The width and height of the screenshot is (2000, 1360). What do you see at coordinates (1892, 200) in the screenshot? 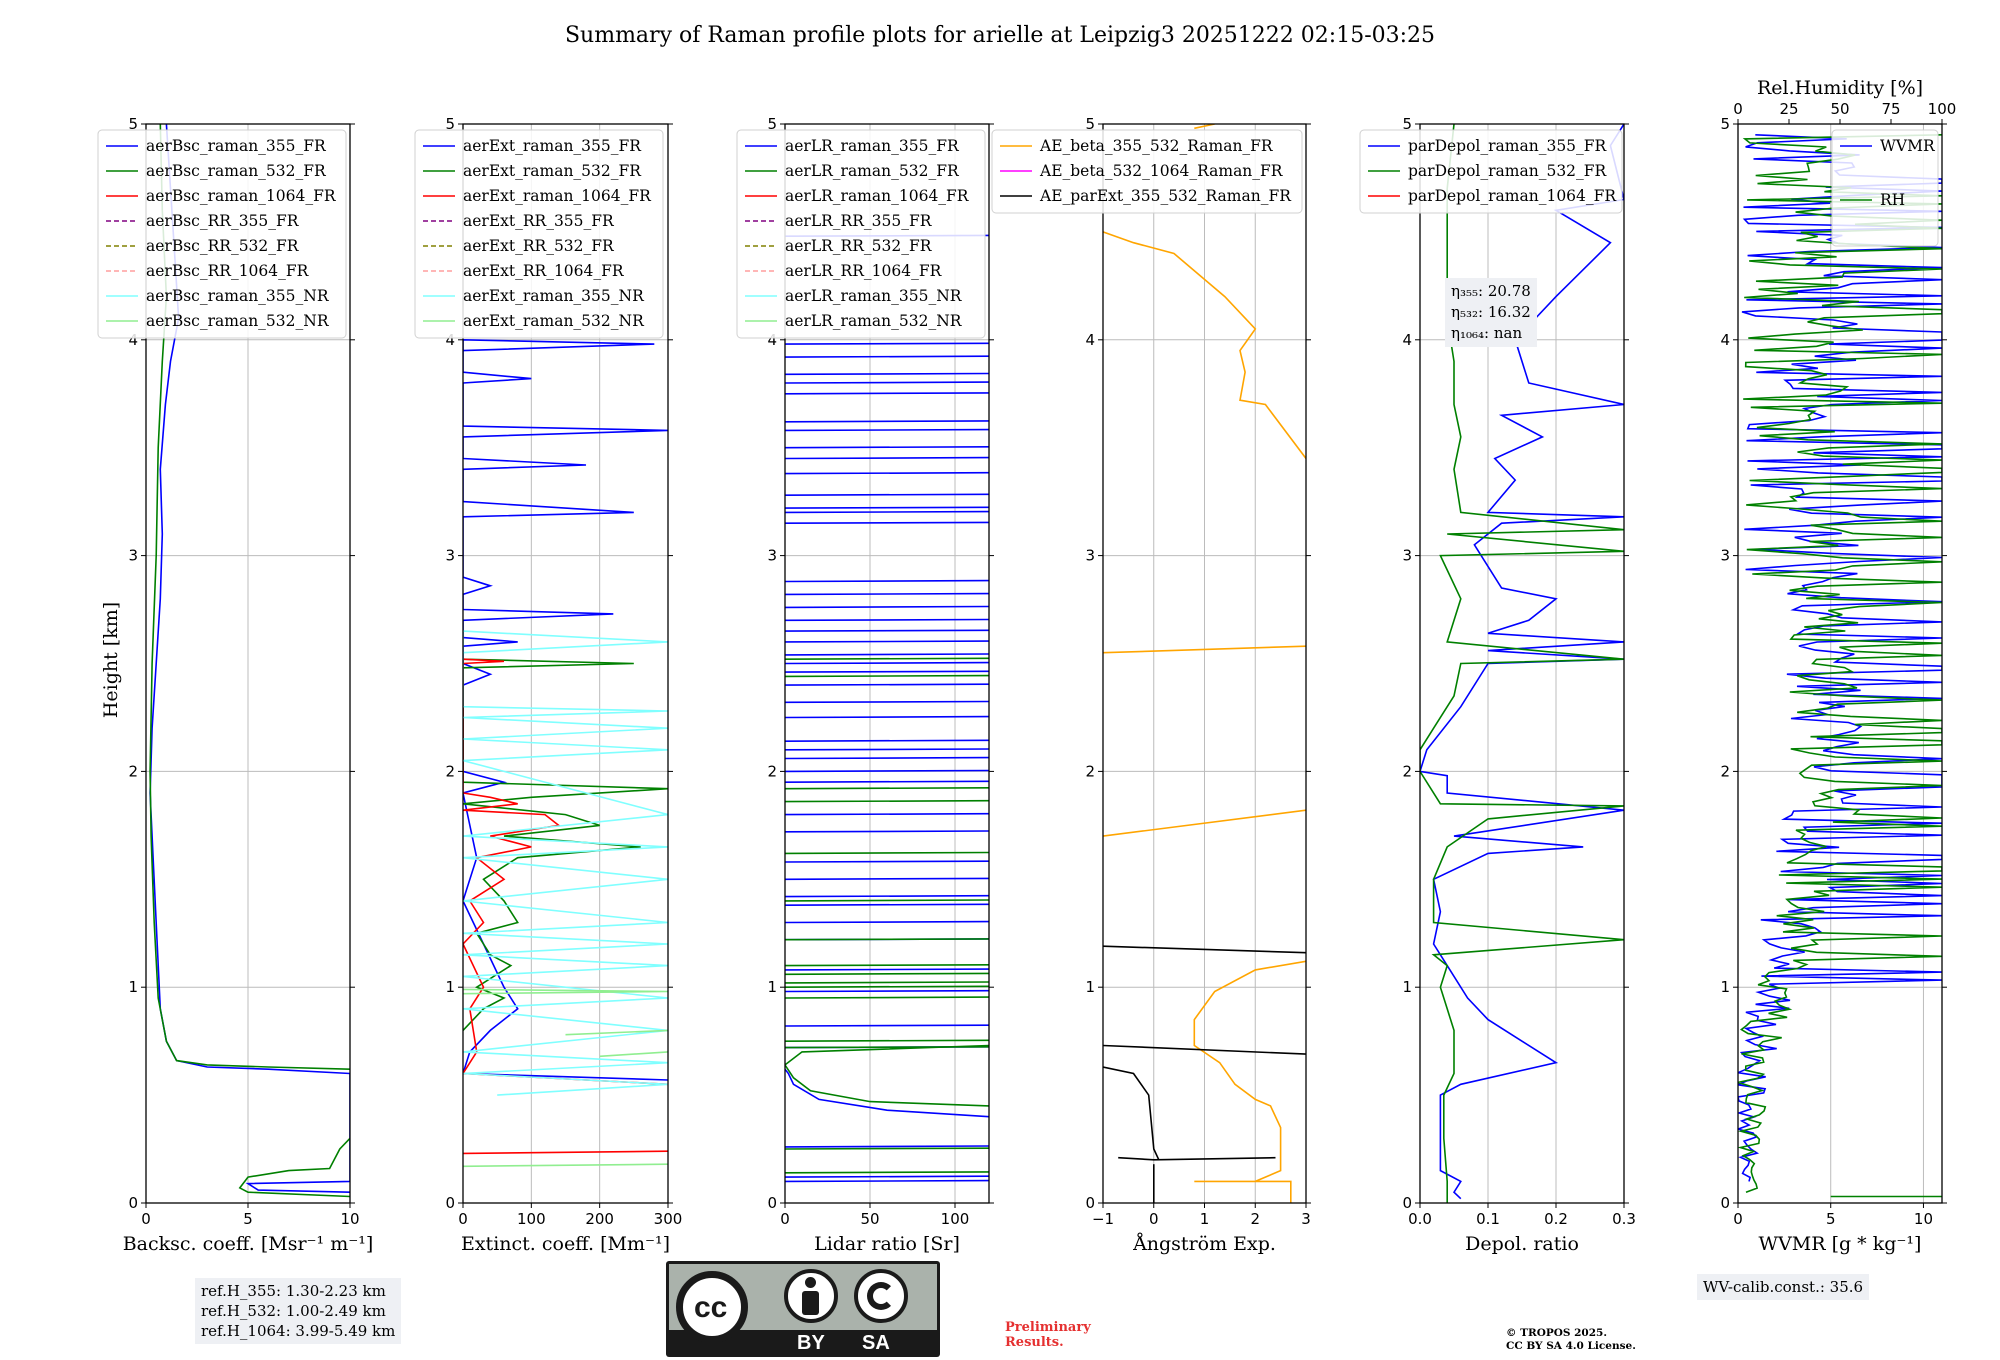
I see `legend-label: RH` at bounding box center [1892, 200].